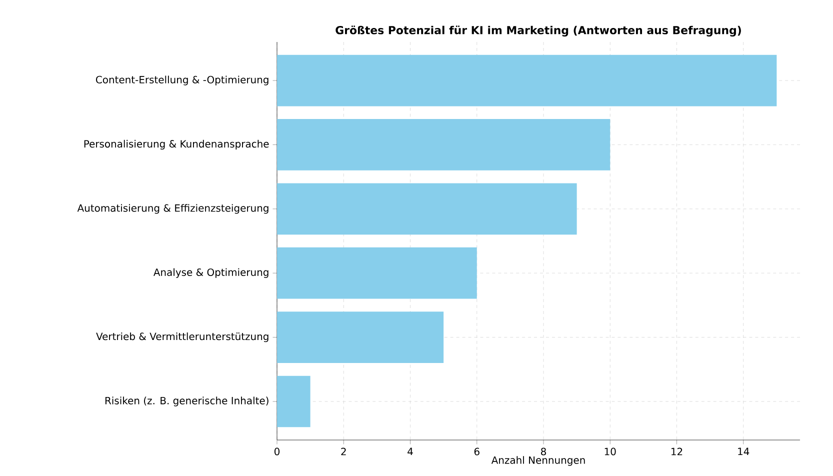  Describe the element at coordinates (677, 452) in the screenshot. I see `x-tick-label: 12` at that location.